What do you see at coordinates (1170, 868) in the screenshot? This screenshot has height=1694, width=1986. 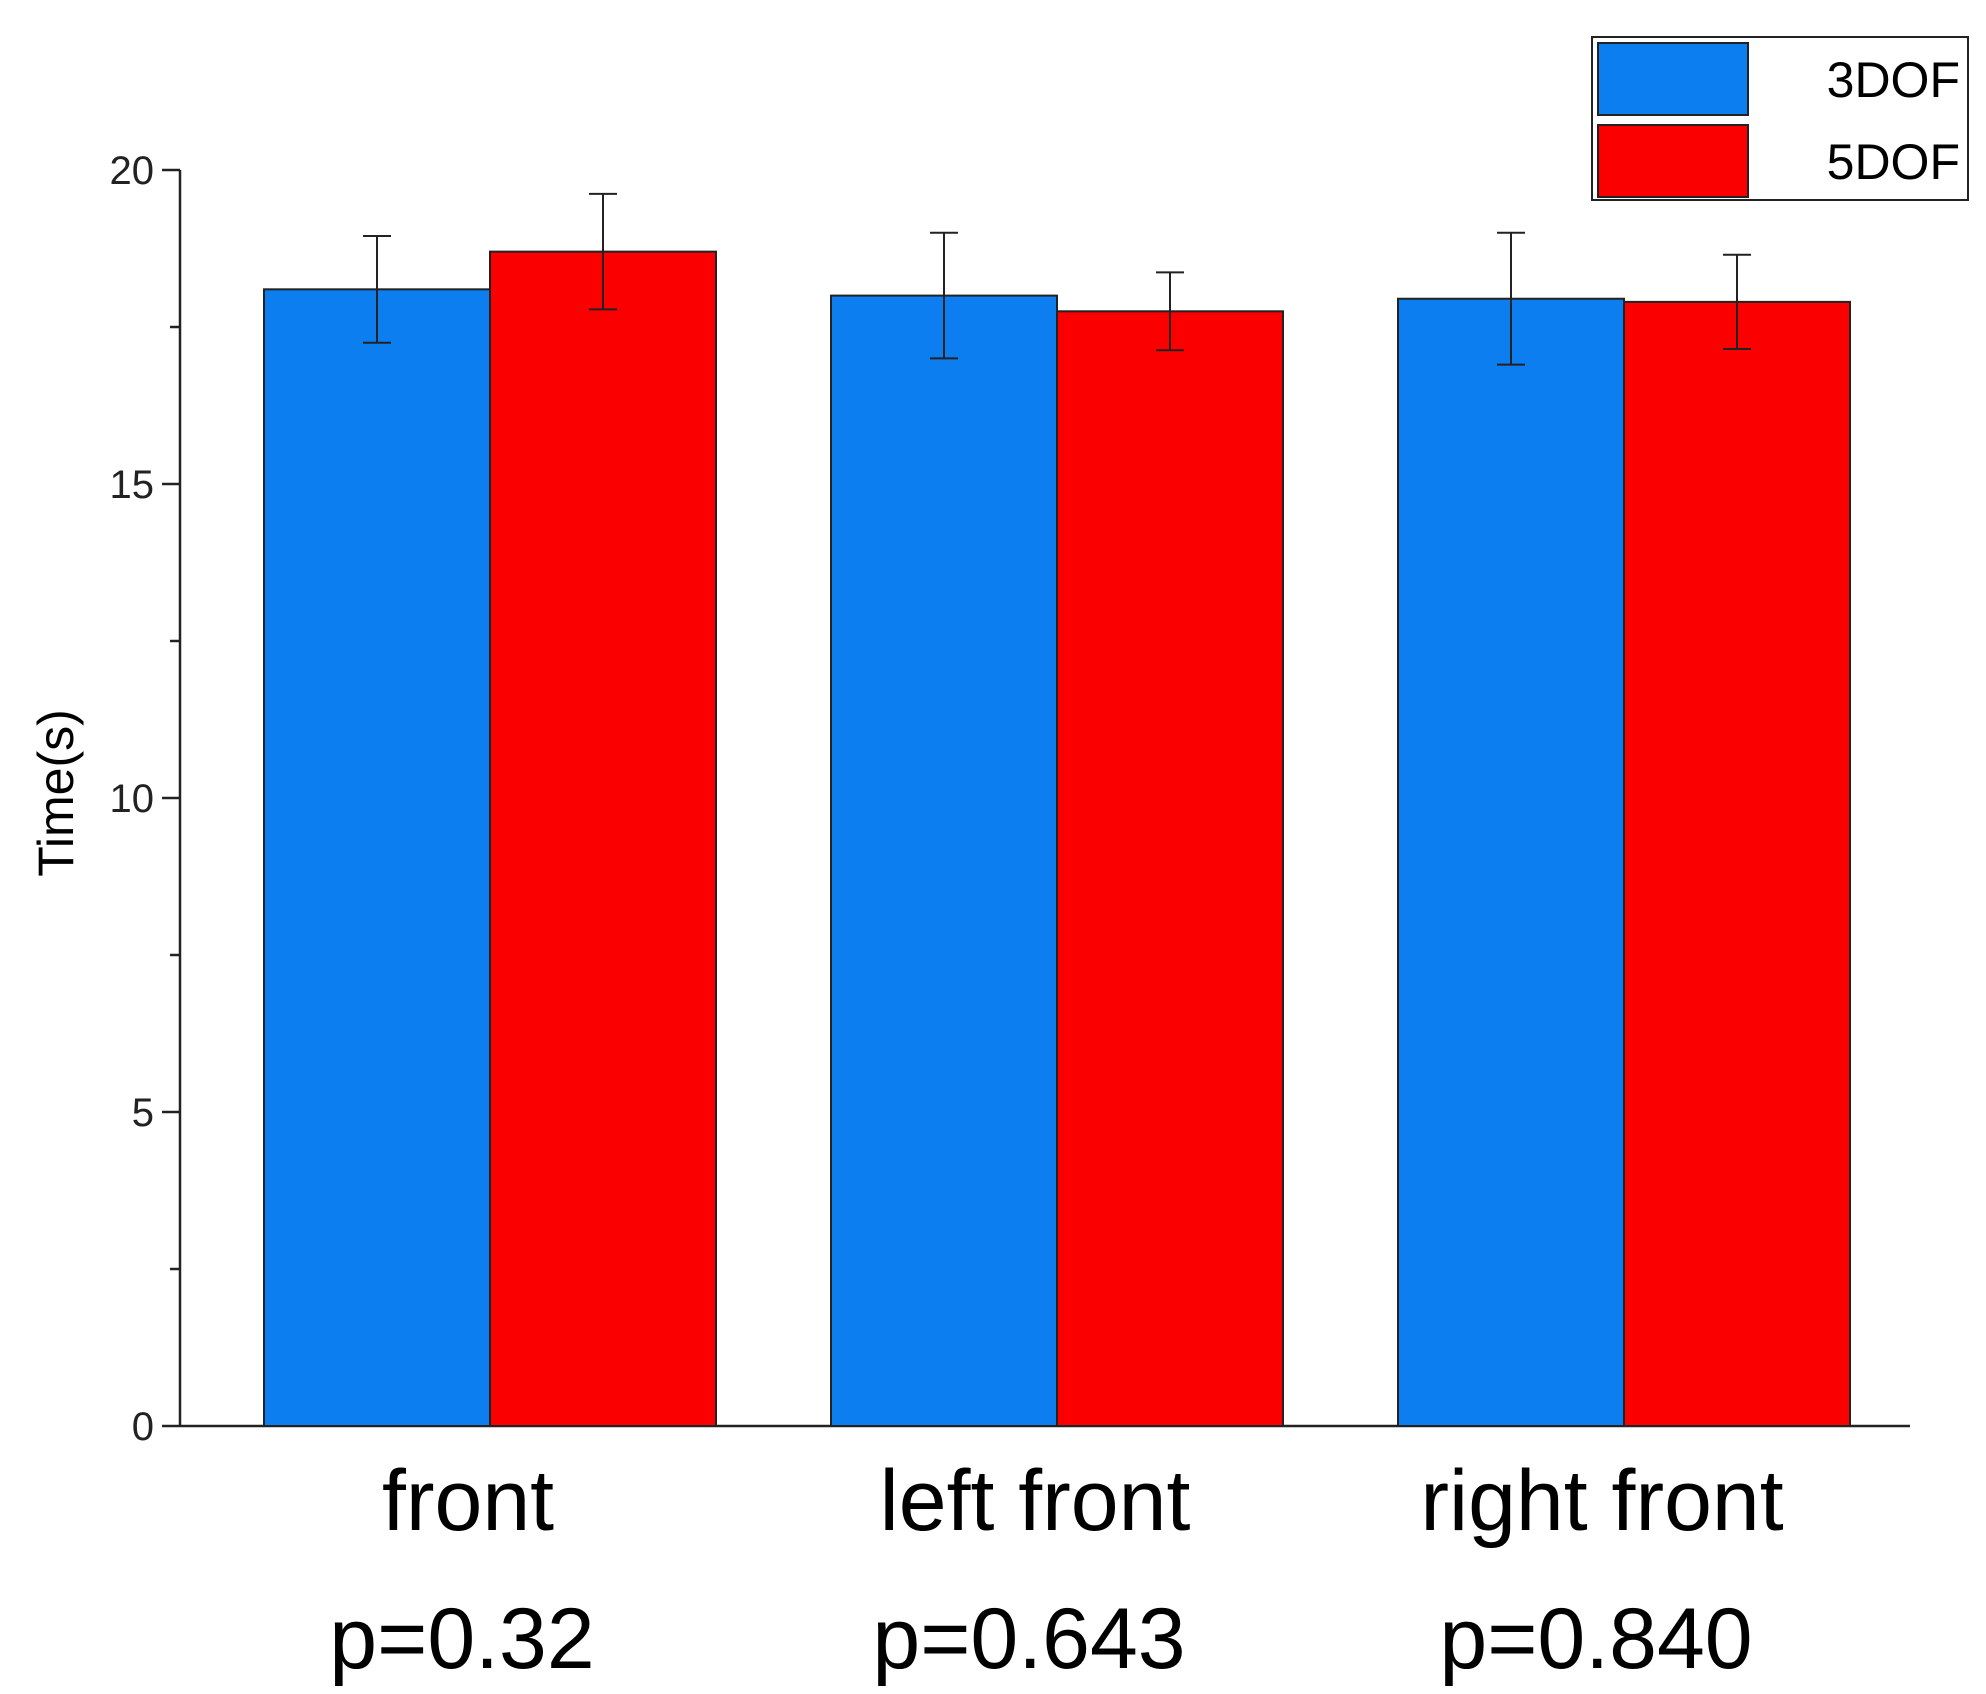 I see `bar-5dof-left-front` at bounding box center [1170, 868].